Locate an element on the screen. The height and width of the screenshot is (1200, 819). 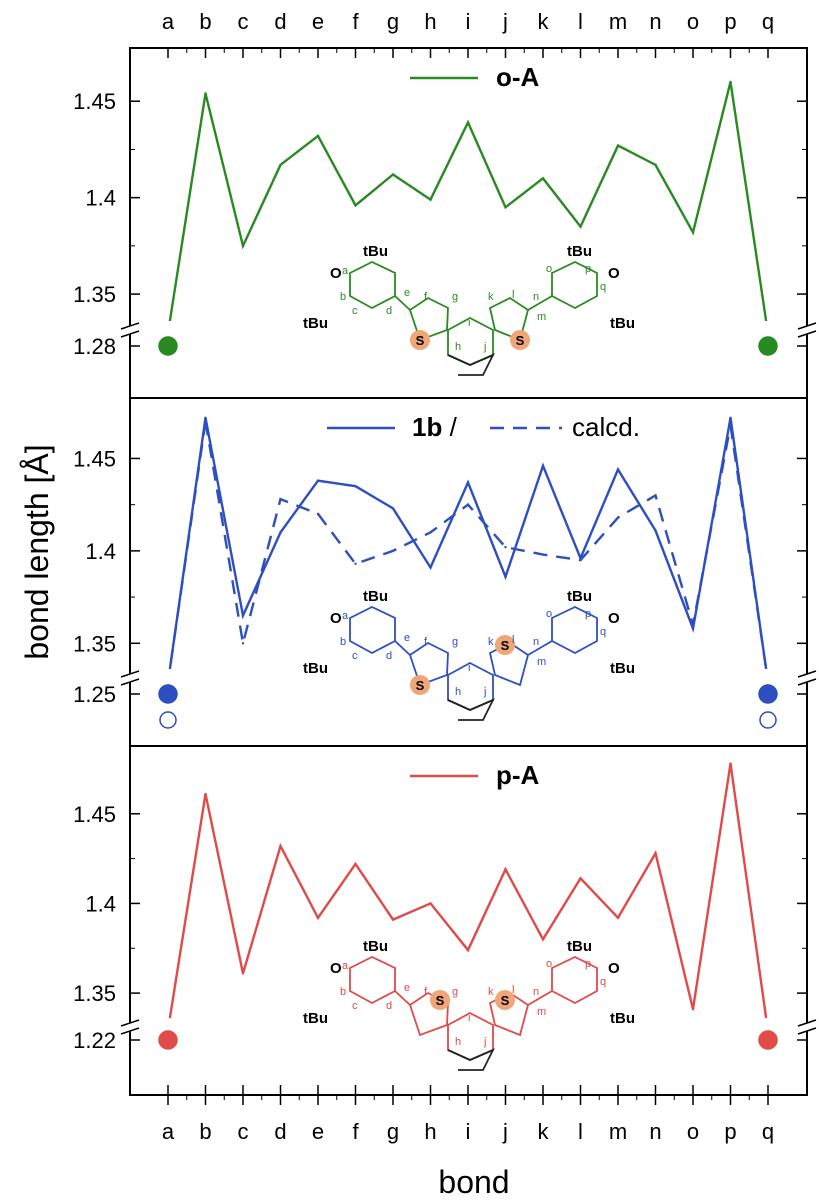
bond-letter: p is located at coordinates (588, 269).